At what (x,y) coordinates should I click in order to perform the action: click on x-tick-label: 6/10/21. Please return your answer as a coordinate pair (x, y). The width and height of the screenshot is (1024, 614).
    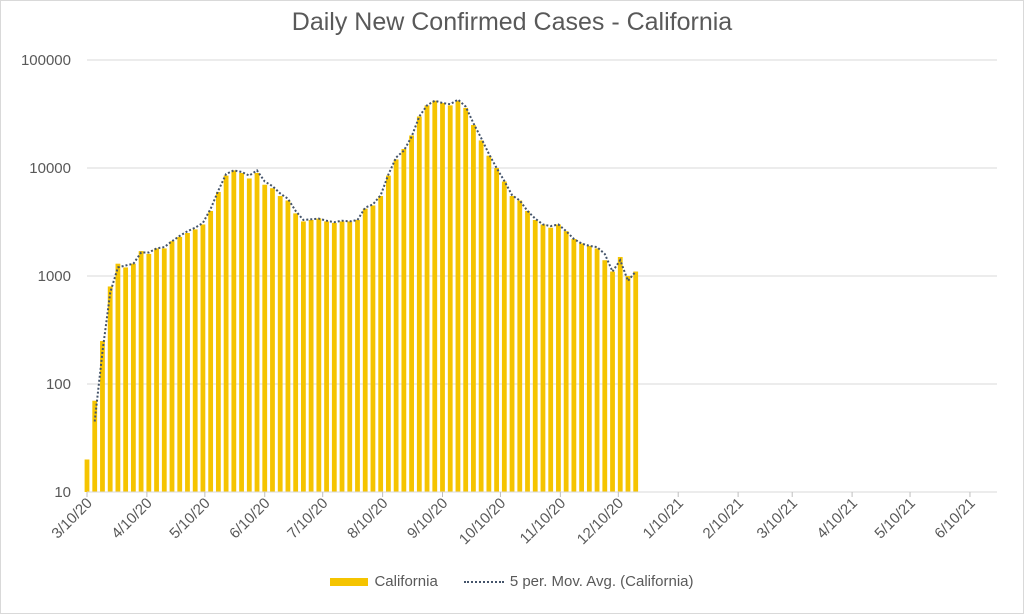
    Looking at the image, I should click on (954, 518).